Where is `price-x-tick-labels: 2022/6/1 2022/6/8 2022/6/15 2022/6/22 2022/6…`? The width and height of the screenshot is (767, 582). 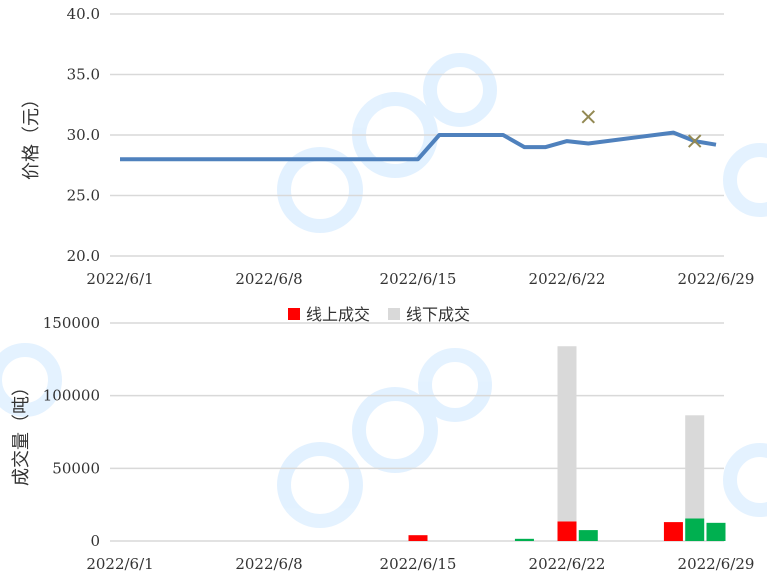
price-x-tick-labels: 2022/6/1 2022/6/8 2022/6/15 2022/6/22 2022/6… is located at coordinates (420, 279).